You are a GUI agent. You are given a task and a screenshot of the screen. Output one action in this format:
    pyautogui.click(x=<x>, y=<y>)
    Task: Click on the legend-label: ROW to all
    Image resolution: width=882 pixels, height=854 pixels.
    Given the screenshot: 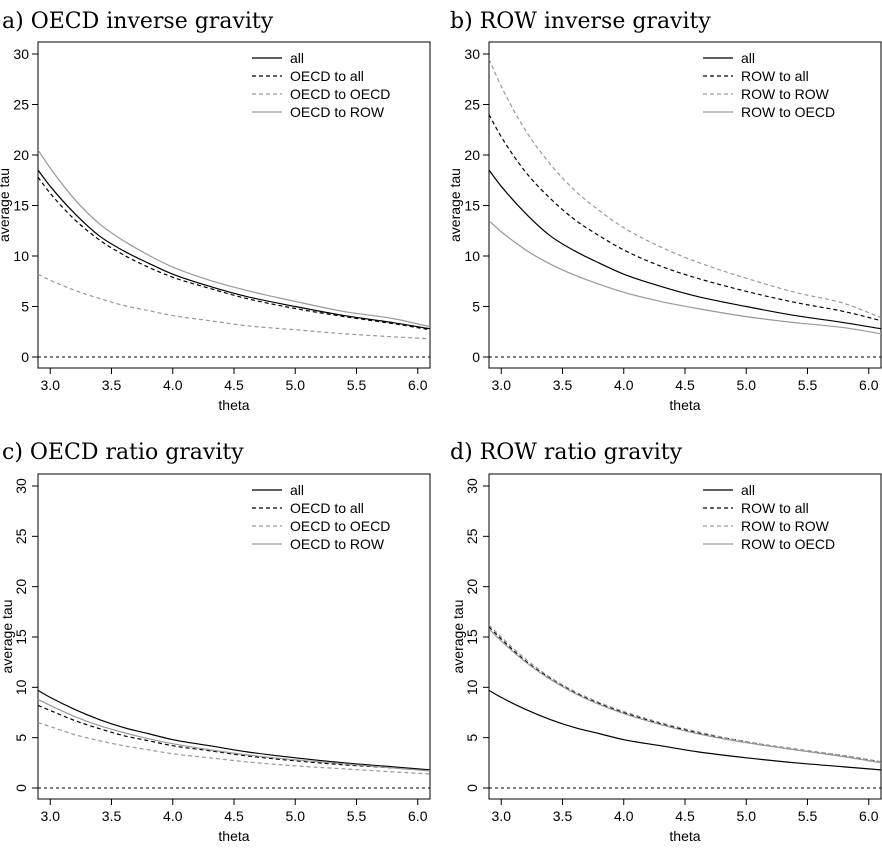 What is the action you would take?
    pyautogui.click(x=775, y=508)
    